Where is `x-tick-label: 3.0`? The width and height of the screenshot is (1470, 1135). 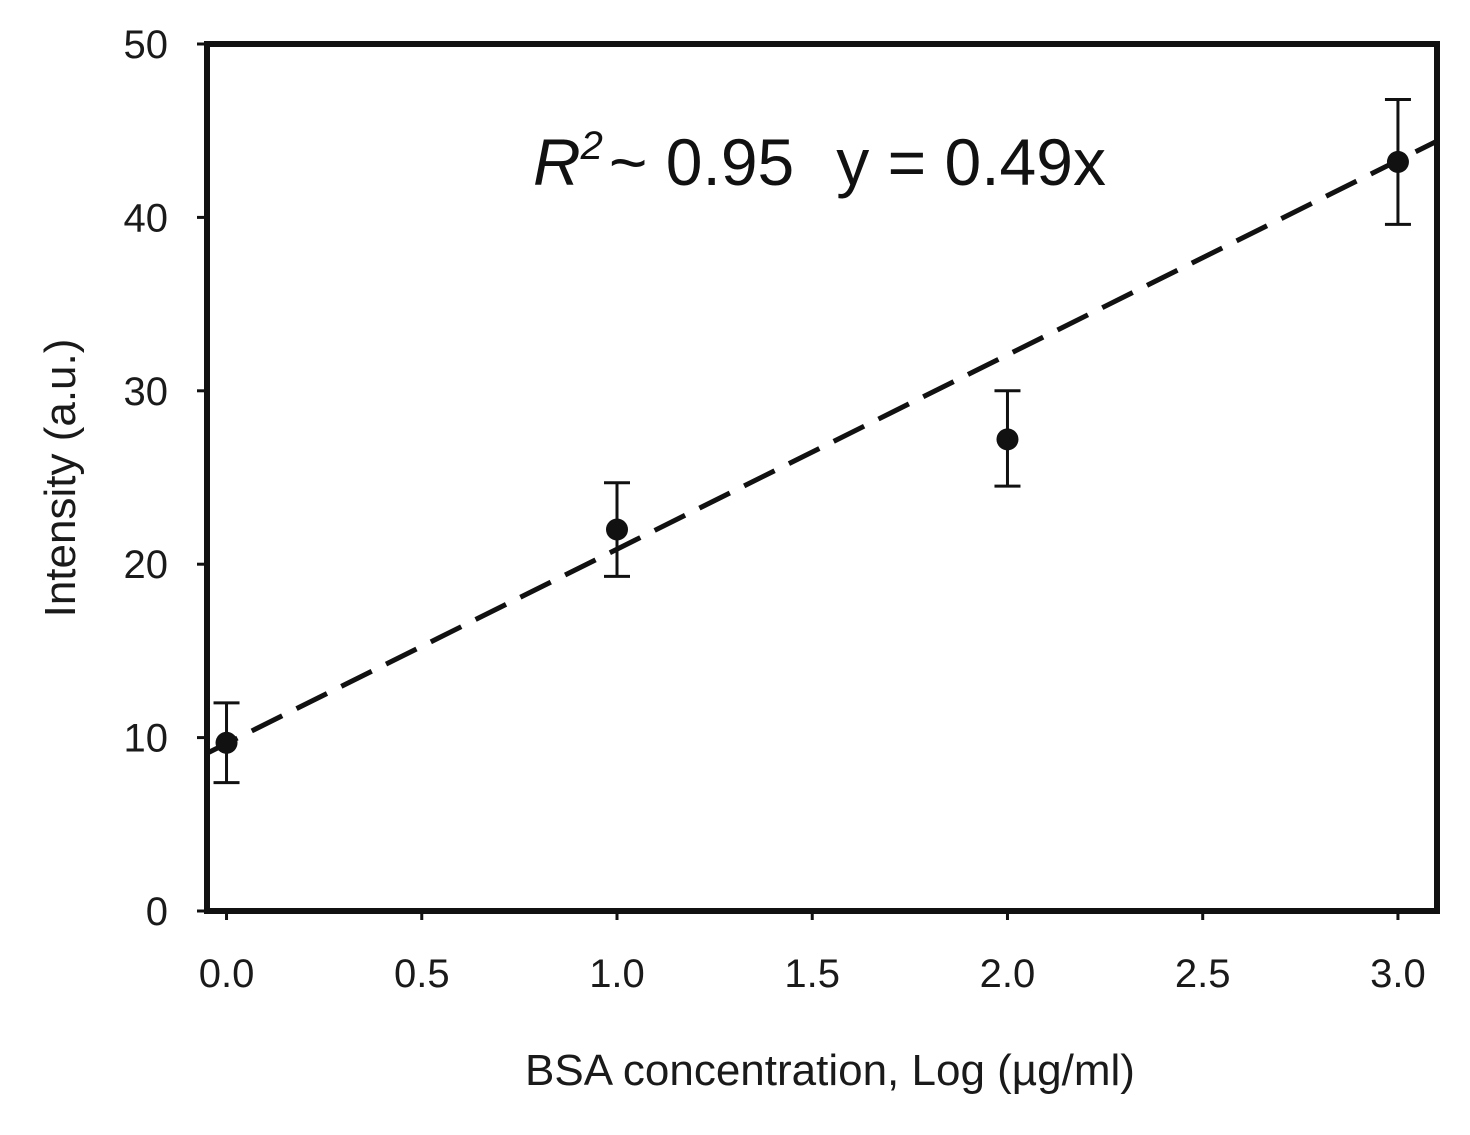
x-tick-label: 3.0 is located at coordinates (1398, 974).